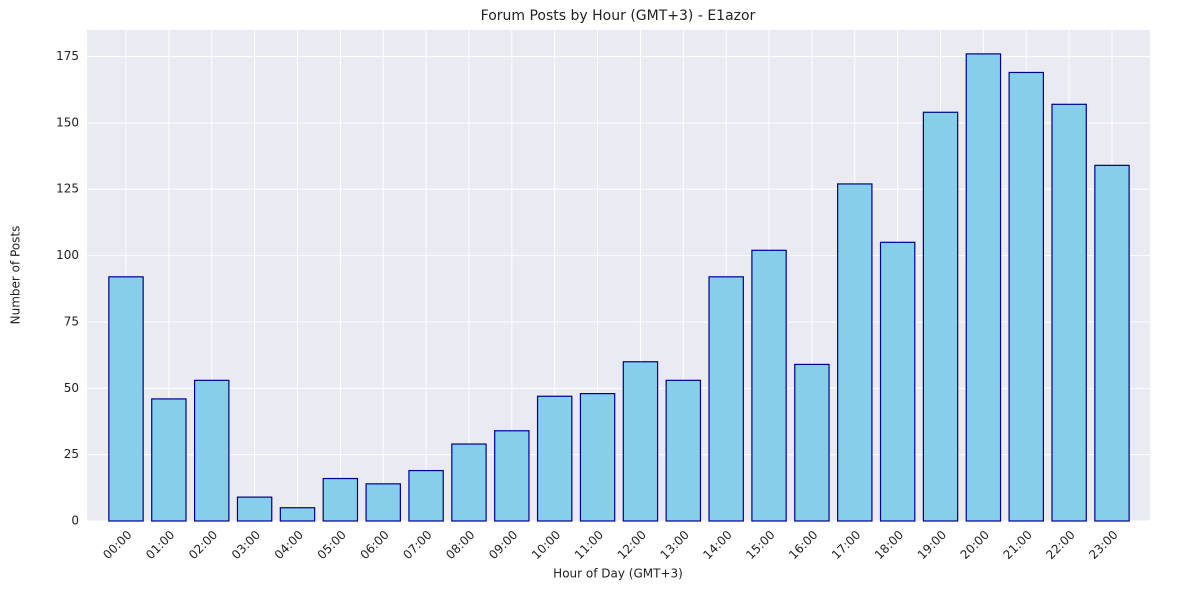 The height and width of the screenshot is (590, 1189). What do you see at coordinates (618, 16) in the screenshot?
I see `chart-title: Forum Posts by Hour (GMT+3) - E1azor` at bounding box center [618, 16].